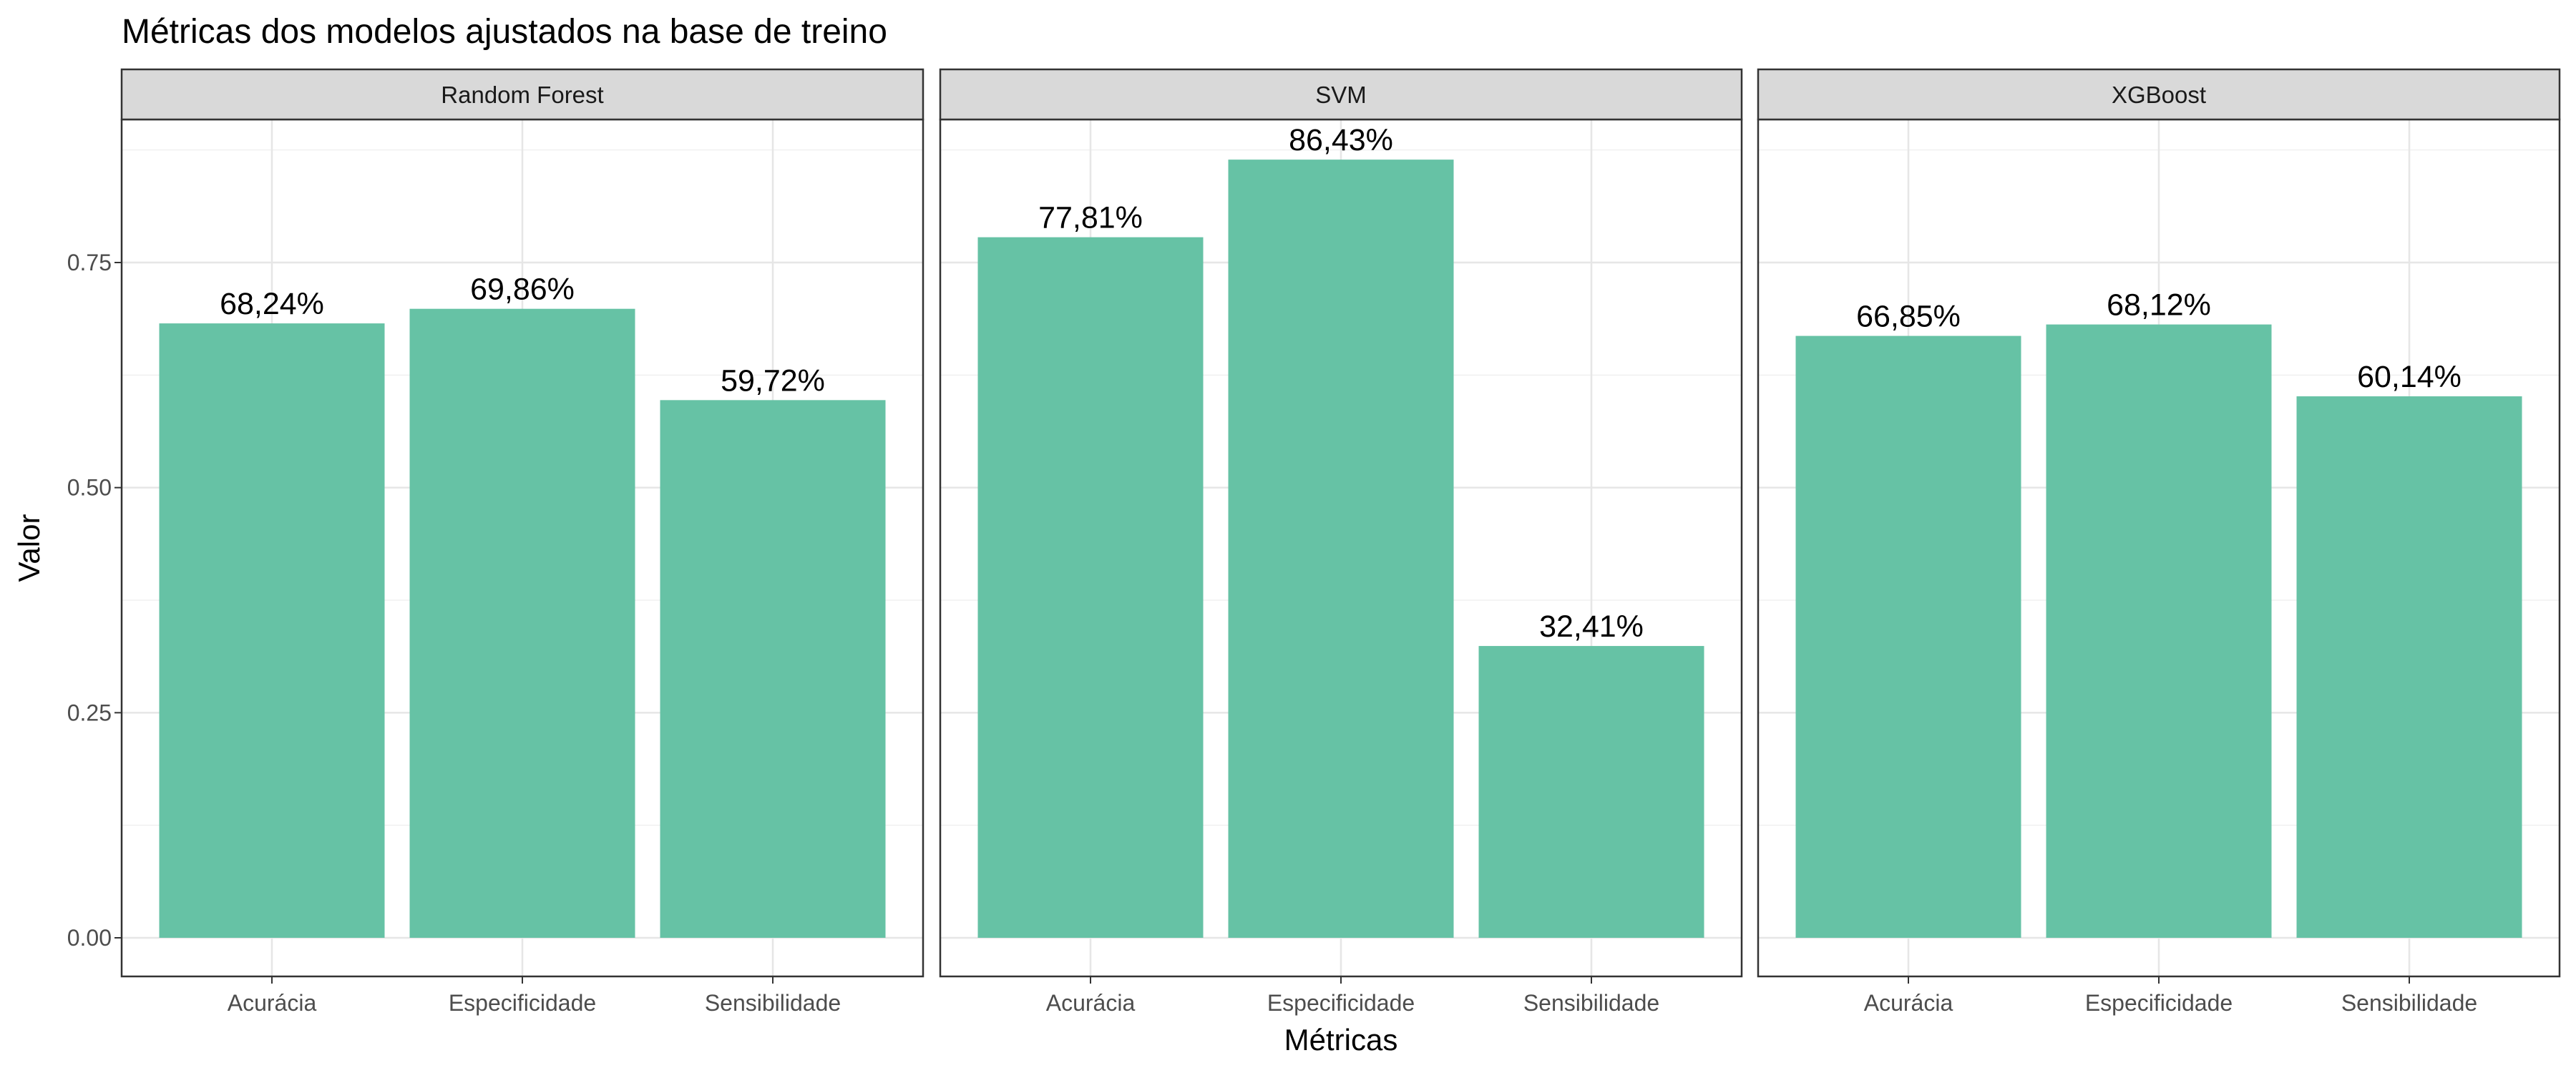 This screenshot has height=1073, width=2576. I want to click on data-label: 32,41%, so click(1591, 626).